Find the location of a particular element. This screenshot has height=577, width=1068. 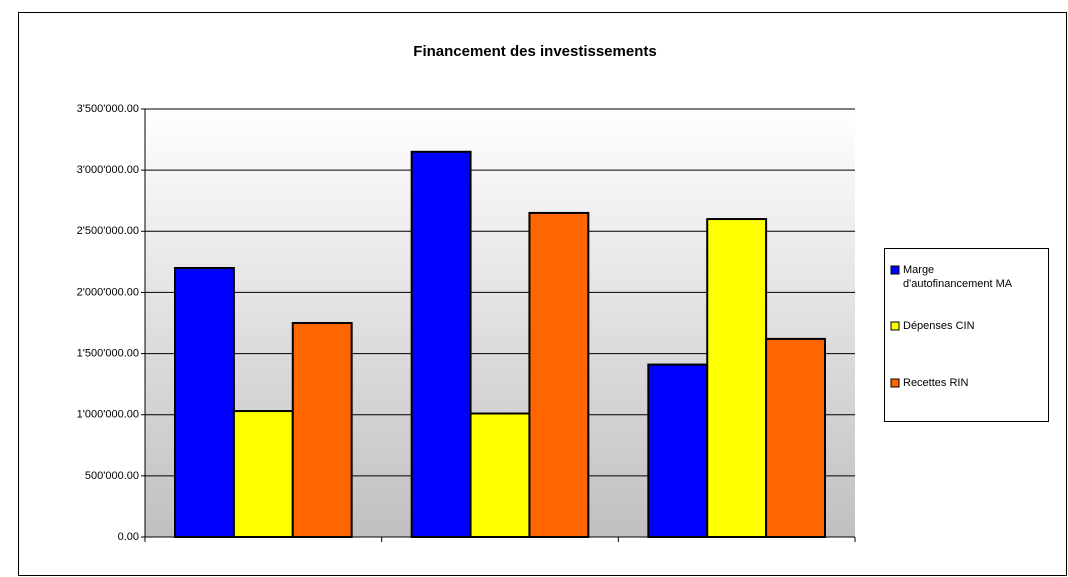

y-tick-label: 2'500'000.00 is located at coordinates (108, 231).